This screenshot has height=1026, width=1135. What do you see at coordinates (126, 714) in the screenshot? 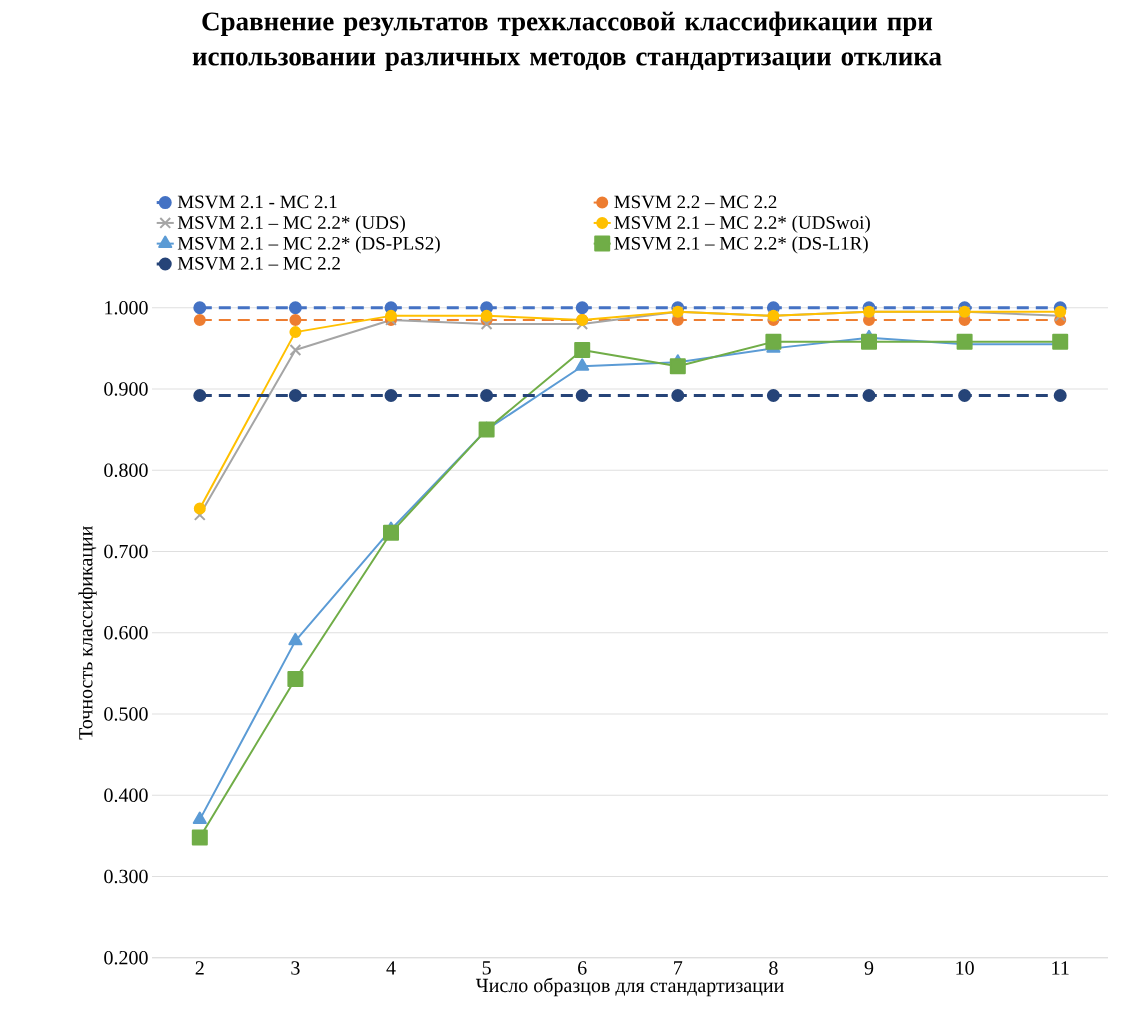
I see `y-tick-label: 0.500` at bounding box center [126, 714].